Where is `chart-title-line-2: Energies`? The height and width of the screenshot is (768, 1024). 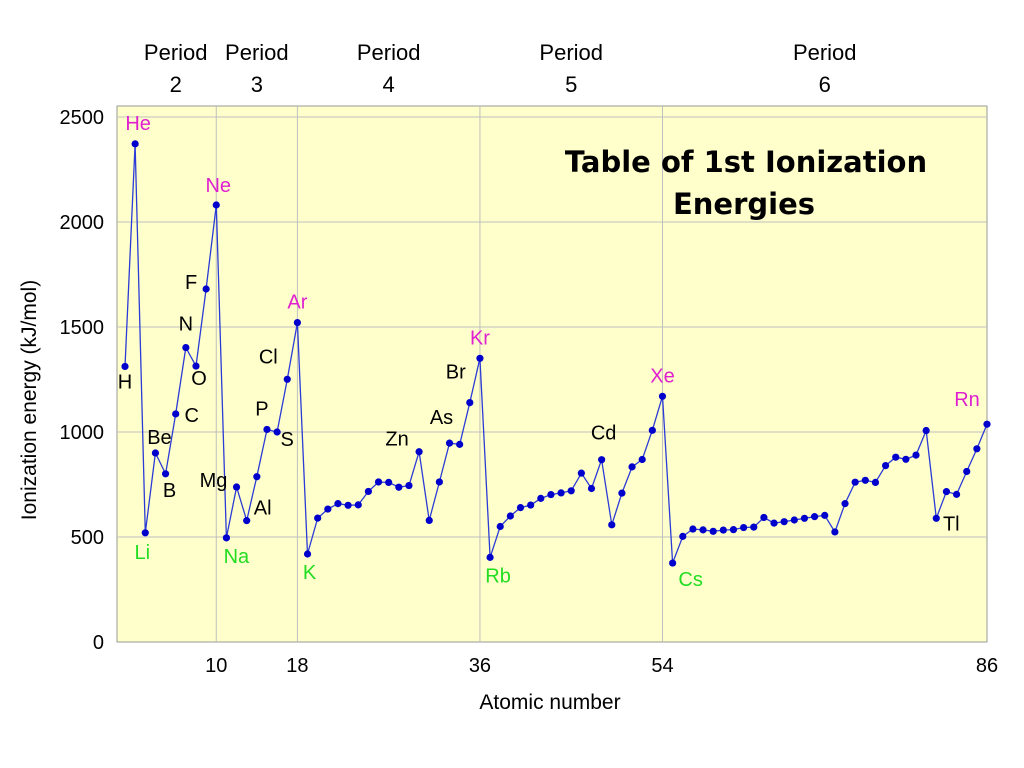
chart-title-line-2: Energies is located at coordinates (744, 204).